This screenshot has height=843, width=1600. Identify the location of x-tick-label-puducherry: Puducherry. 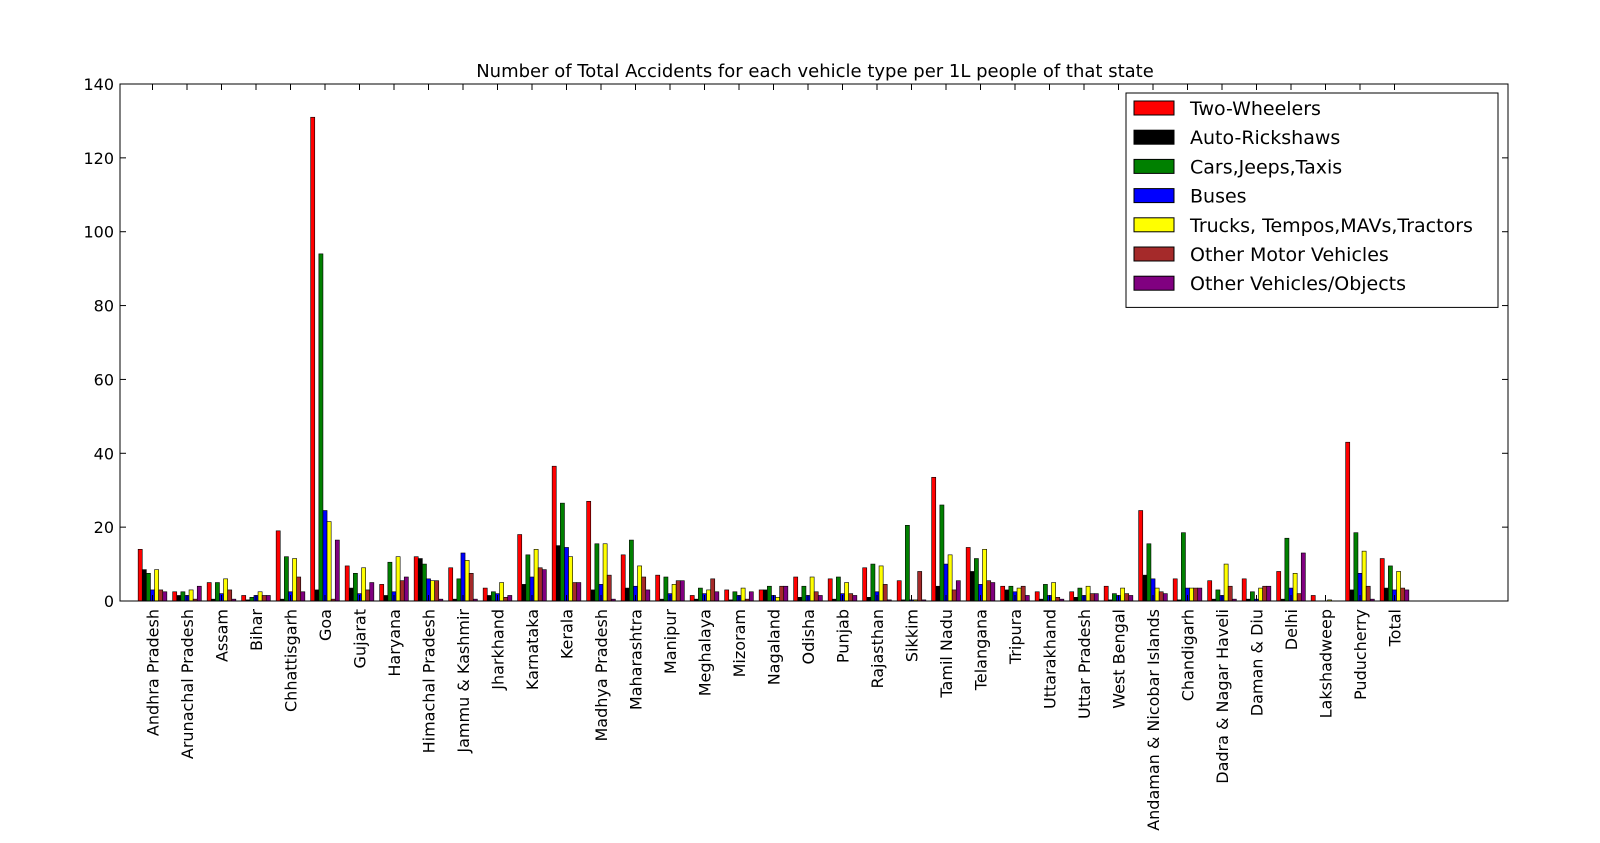
(1360, 654).